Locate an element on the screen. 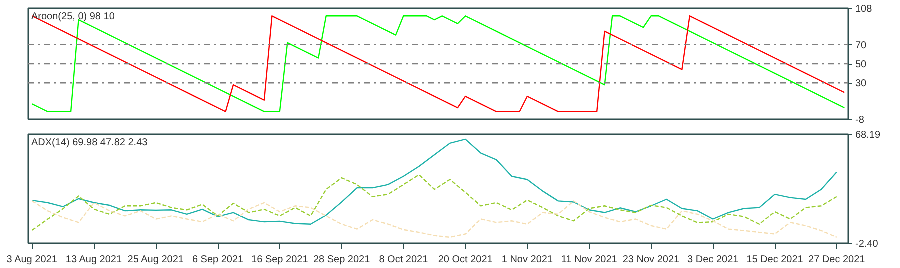  x-tick-label: 11 Nov 2021 is located at coordinates (589, 260).